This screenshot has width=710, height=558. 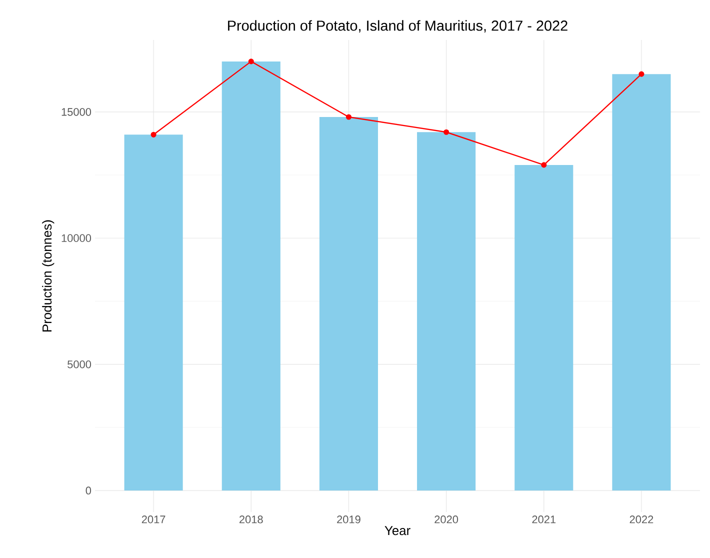 I want to click on x-tick-label: 2018, so click(x=251, y=520).